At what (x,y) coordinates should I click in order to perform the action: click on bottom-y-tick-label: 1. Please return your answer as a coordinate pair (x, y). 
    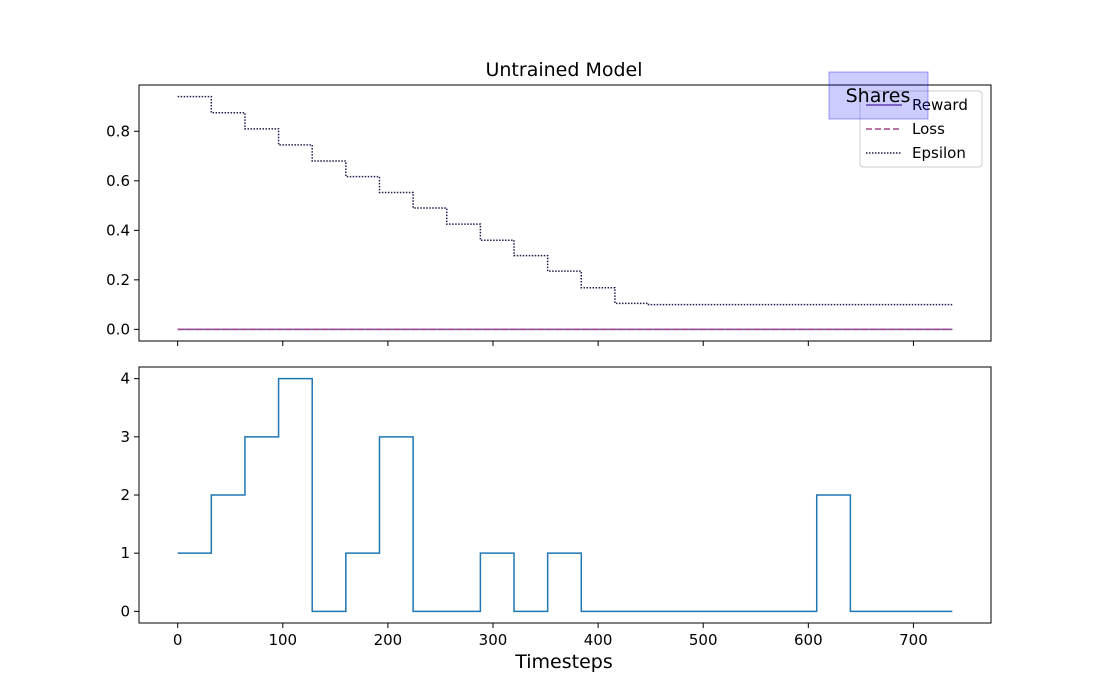
    Looking at the image, I should click on (125, 553).